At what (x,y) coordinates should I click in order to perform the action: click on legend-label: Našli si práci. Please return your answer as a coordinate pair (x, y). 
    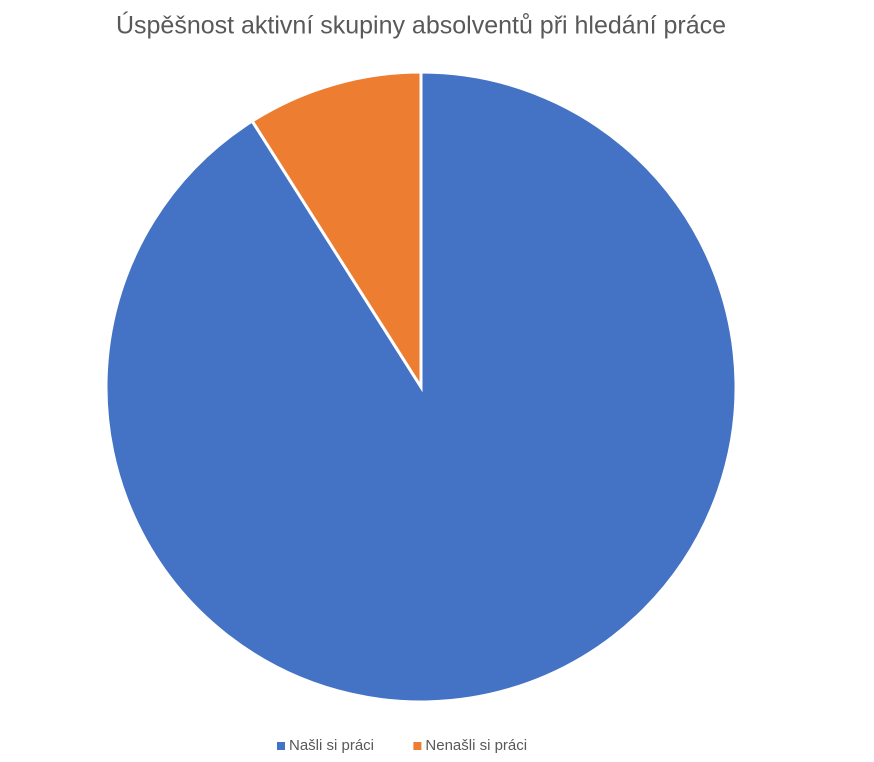
    Looking at the image, I should click on (331, 745).